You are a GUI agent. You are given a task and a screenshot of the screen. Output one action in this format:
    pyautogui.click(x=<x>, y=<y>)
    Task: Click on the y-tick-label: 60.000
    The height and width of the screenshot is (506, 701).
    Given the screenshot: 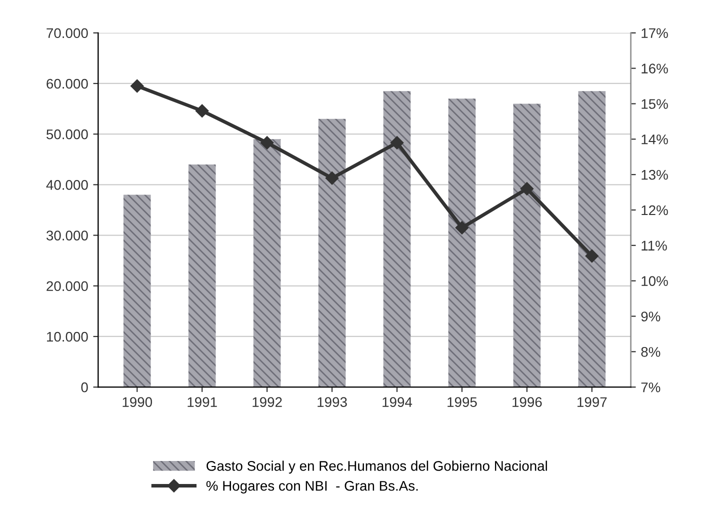 What is the action you would take?
    pyautogui.click(x=67, y=83)
    